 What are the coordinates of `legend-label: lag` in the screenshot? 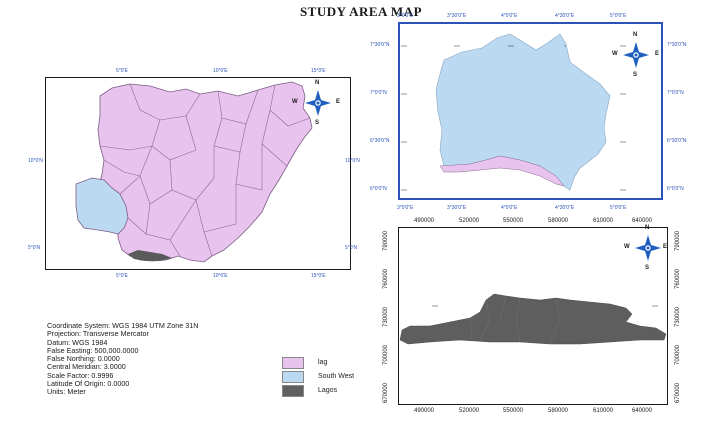 It's located at (323, 362).